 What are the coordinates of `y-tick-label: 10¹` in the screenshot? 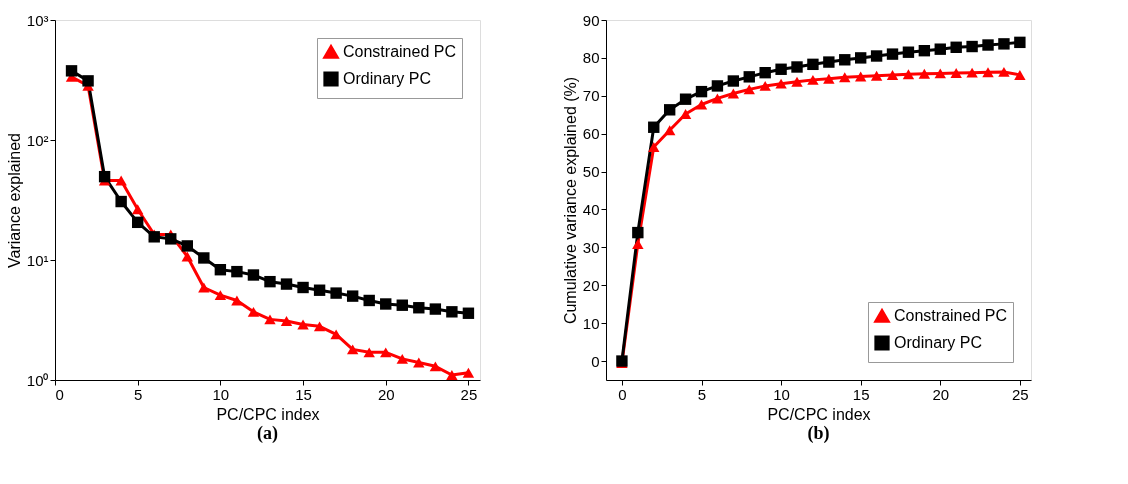 It's located at (37, 260).